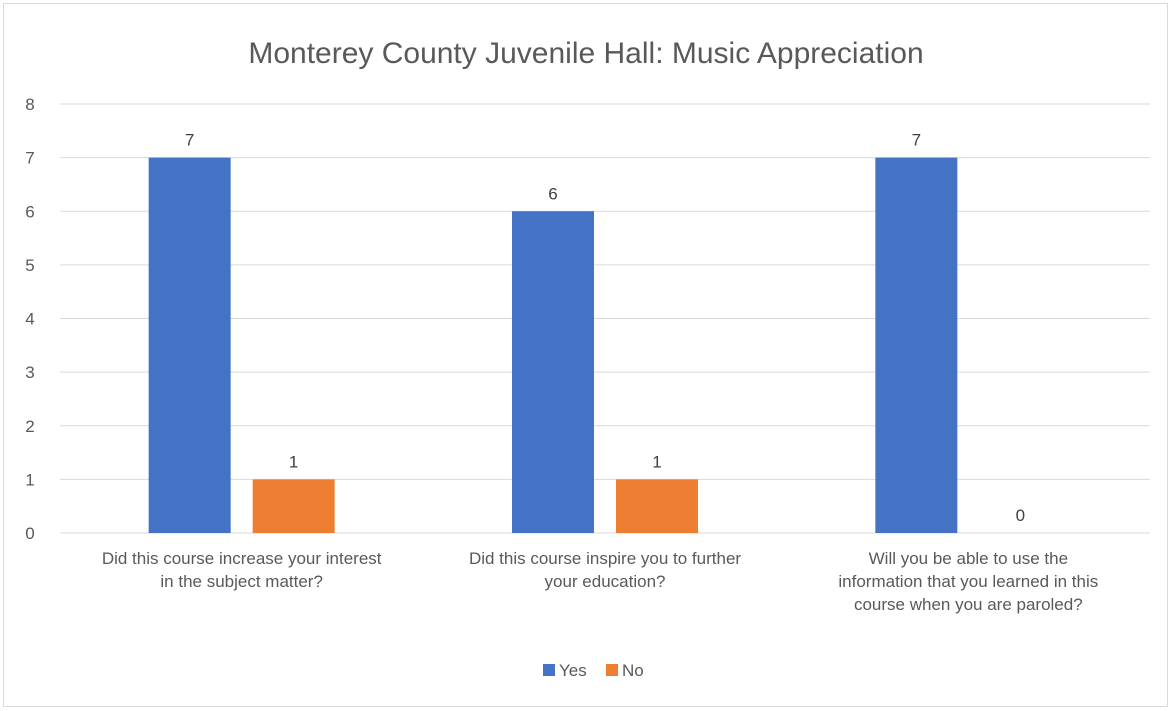  I want to click on y-tick-label: 0, so click(29, 533).